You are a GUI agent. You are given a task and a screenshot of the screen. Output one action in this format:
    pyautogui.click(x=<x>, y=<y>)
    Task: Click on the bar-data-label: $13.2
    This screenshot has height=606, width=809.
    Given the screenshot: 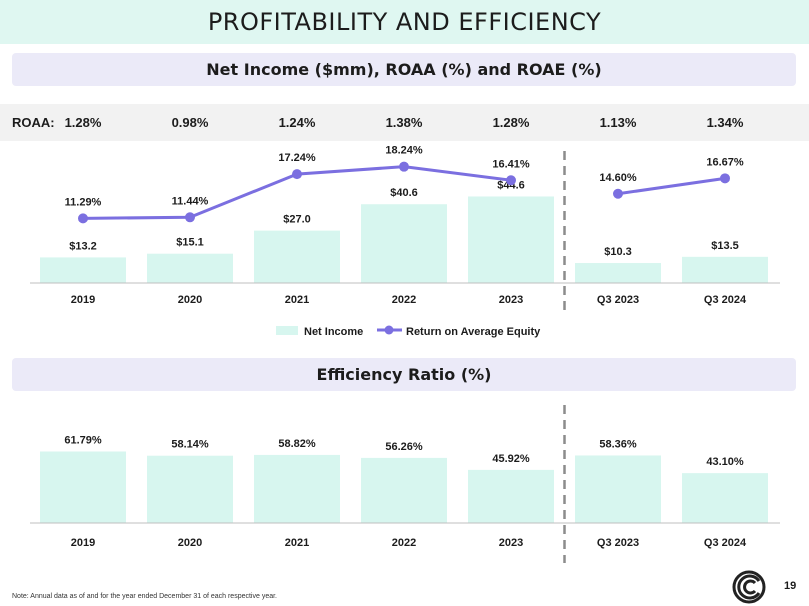 What is the action you would take?
    pyautogui.click(x=83, y=246)
    